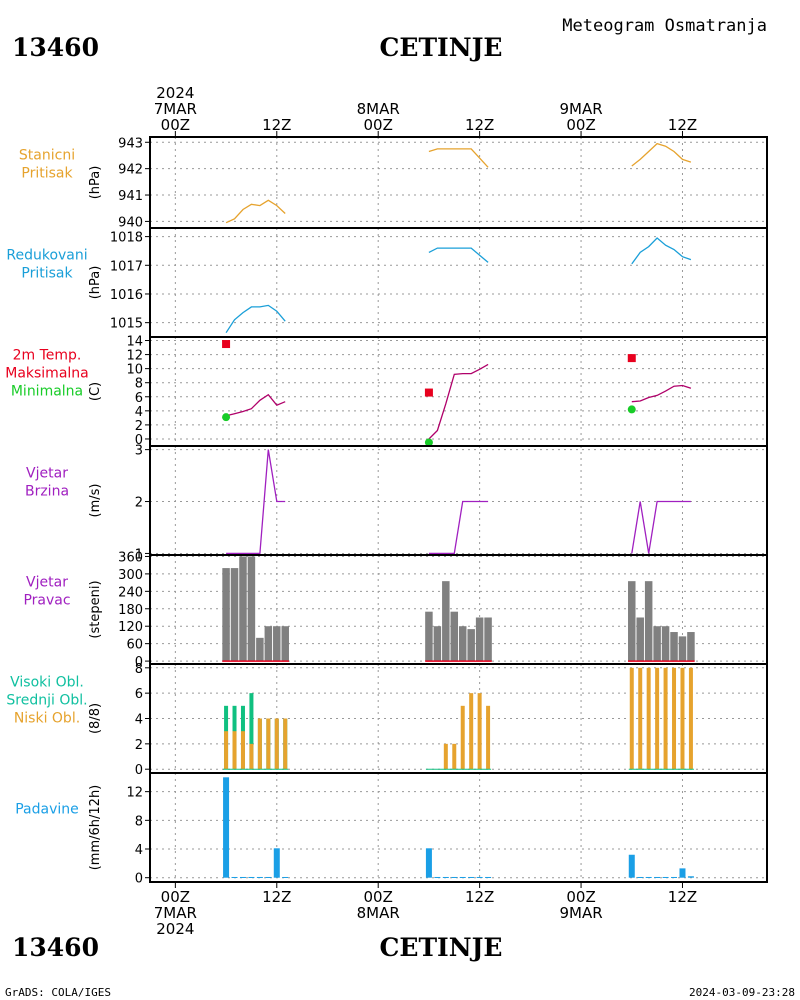 This screenshot has width=800, height=1000. What do you see at coordinates (139, 554) in the screenshot?
I see `y-tick-label: 1` at bounding box center [139, 554].